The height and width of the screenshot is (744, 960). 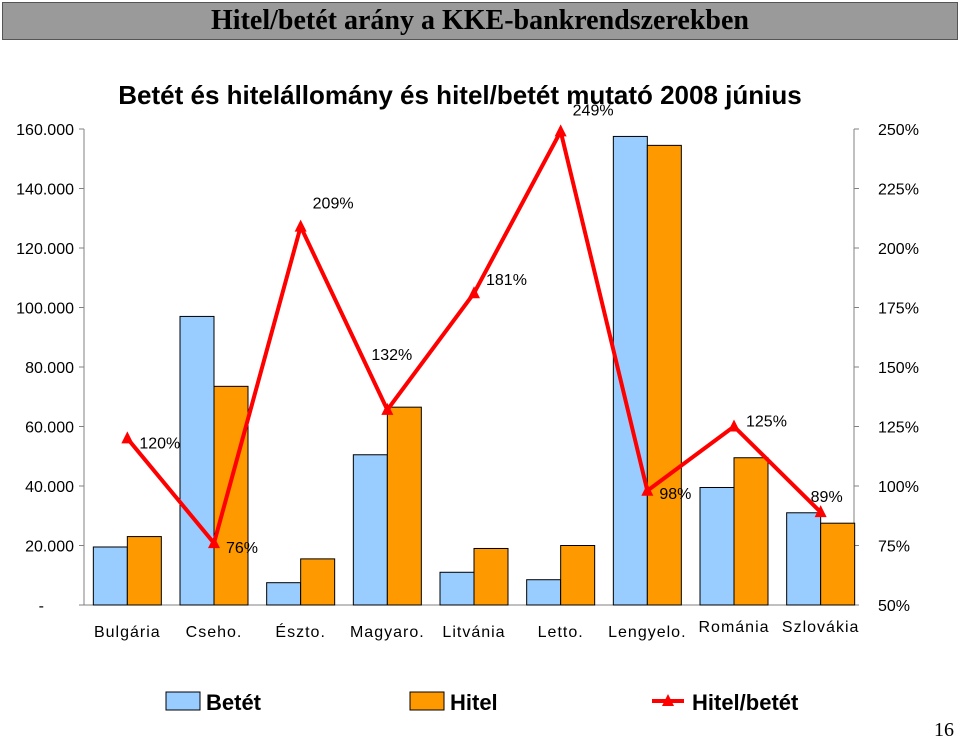 I want to click on data-label: 98%, so click(x=675, y=494).